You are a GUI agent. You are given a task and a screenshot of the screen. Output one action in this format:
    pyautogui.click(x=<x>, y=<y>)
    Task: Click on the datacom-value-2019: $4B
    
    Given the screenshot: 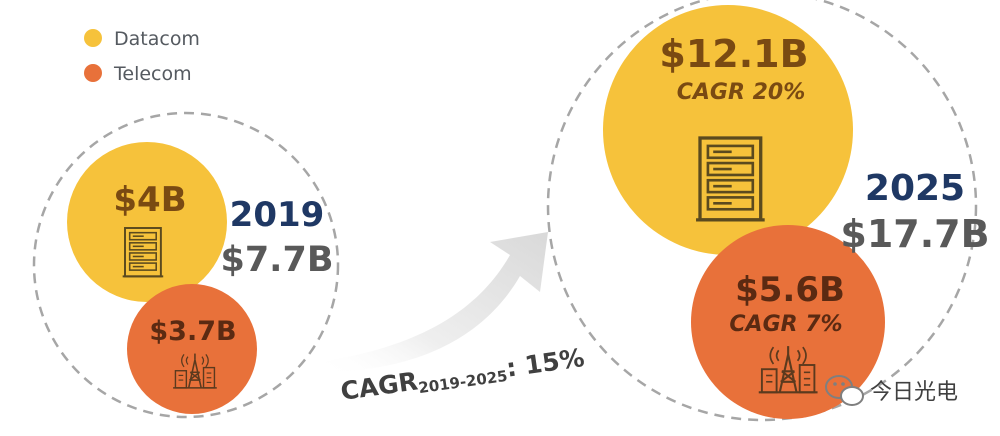 What is the action you would take?
    pyautogui.click(x=149, y=200)
    